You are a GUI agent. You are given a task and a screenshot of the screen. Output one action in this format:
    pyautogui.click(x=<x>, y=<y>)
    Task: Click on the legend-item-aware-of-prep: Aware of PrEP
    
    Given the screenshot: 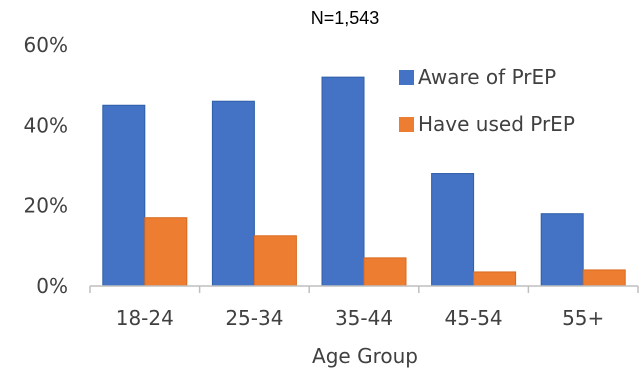 What is the action you would take?
    pyautogui.click(x=477, y=77)
    